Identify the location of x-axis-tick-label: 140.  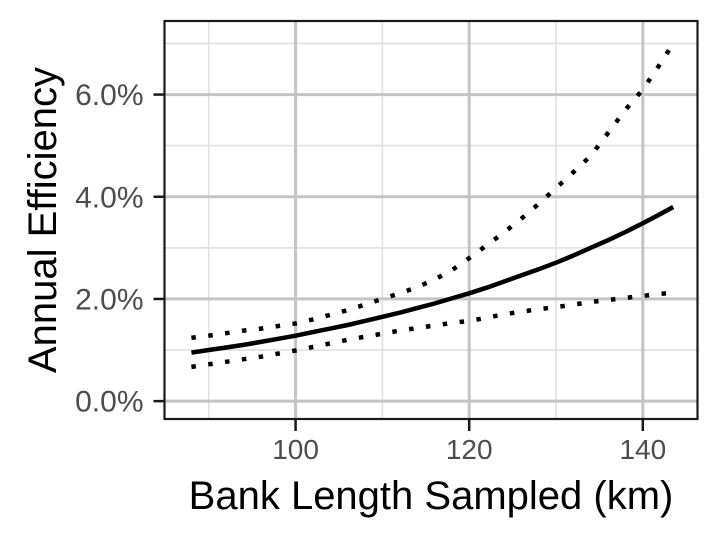
(642, 449).